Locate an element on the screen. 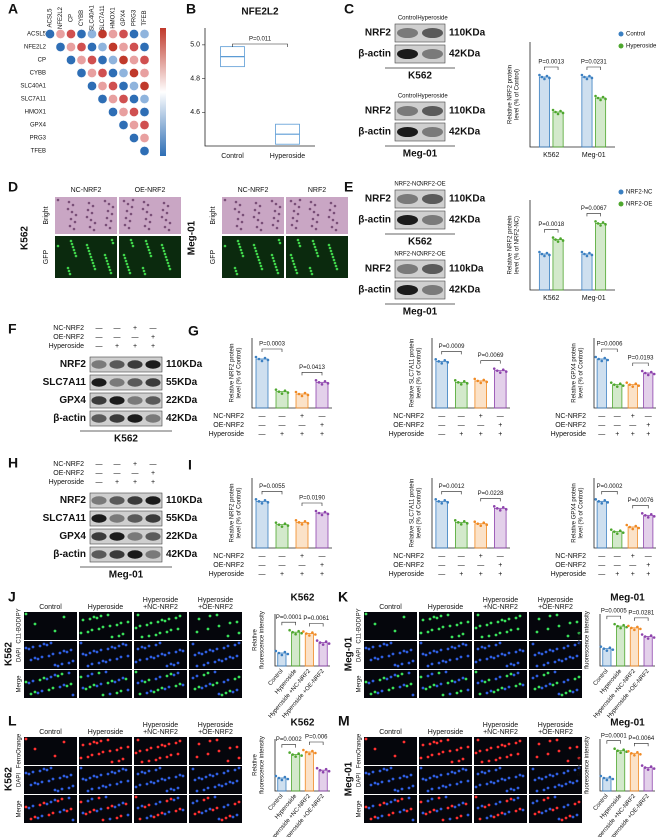  col-label: ACSL5 is located at coordinates (51, 18).